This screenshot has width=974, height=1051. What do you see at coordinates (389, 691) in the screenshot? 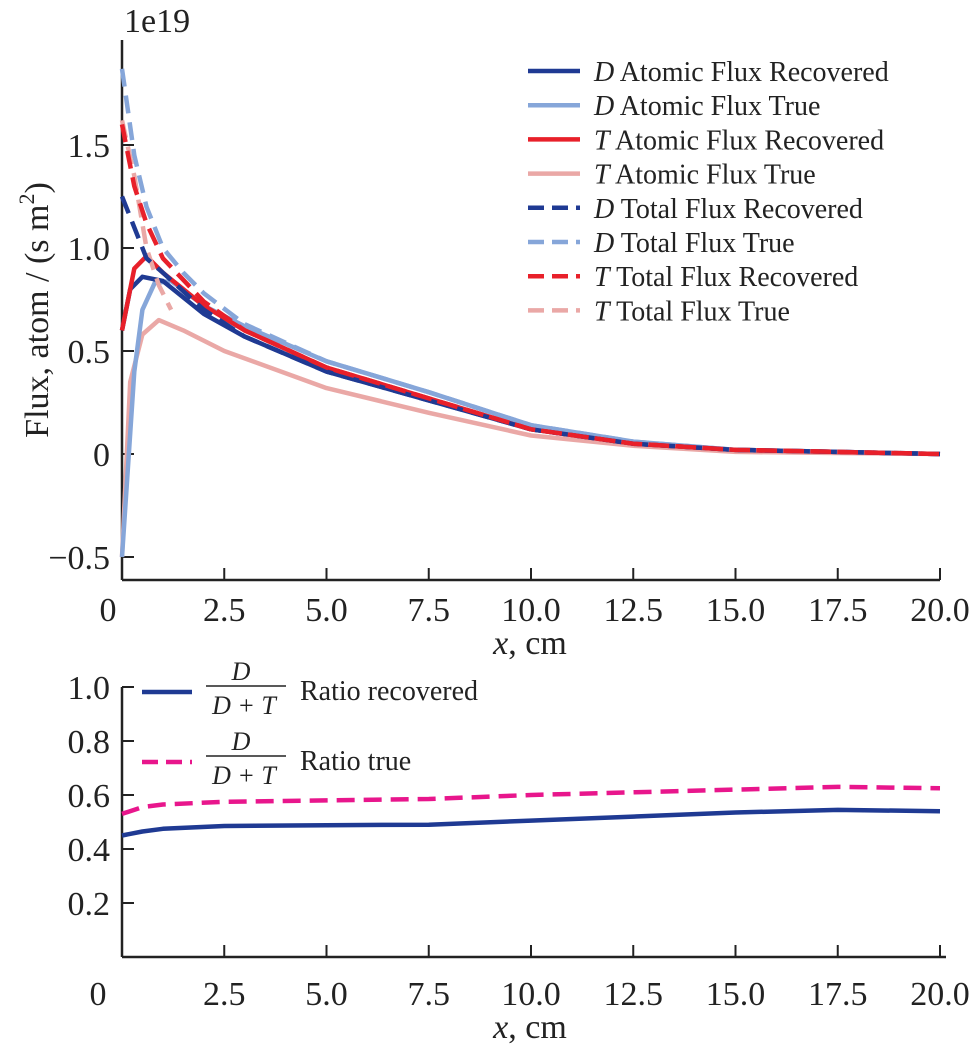
I see `legend-label: Ratio recovered` at bounding box center [389, 691].